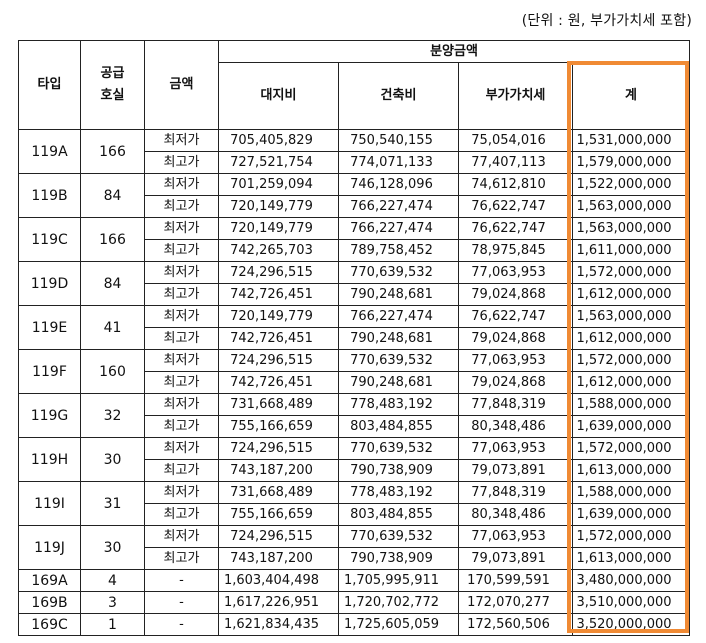 Image resolution: width=706 pixels, height=643 pixels. I want to click on building-cost-cell: 1,725,605,059, so click(398, 624).